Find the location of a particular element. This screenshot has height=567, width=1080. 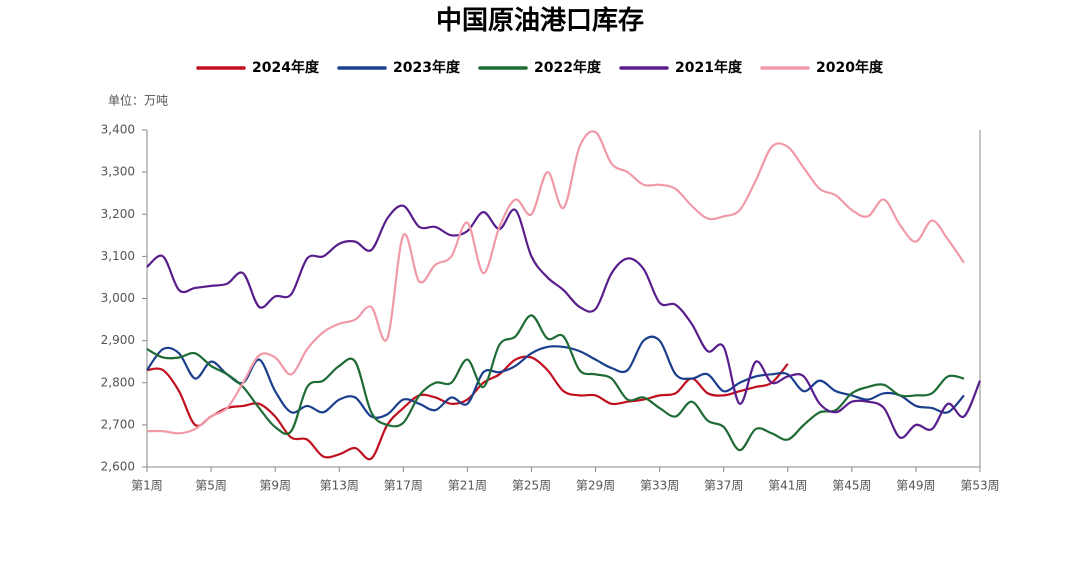

y-tick-label: 3,300 is located at coordinates (118, 172).